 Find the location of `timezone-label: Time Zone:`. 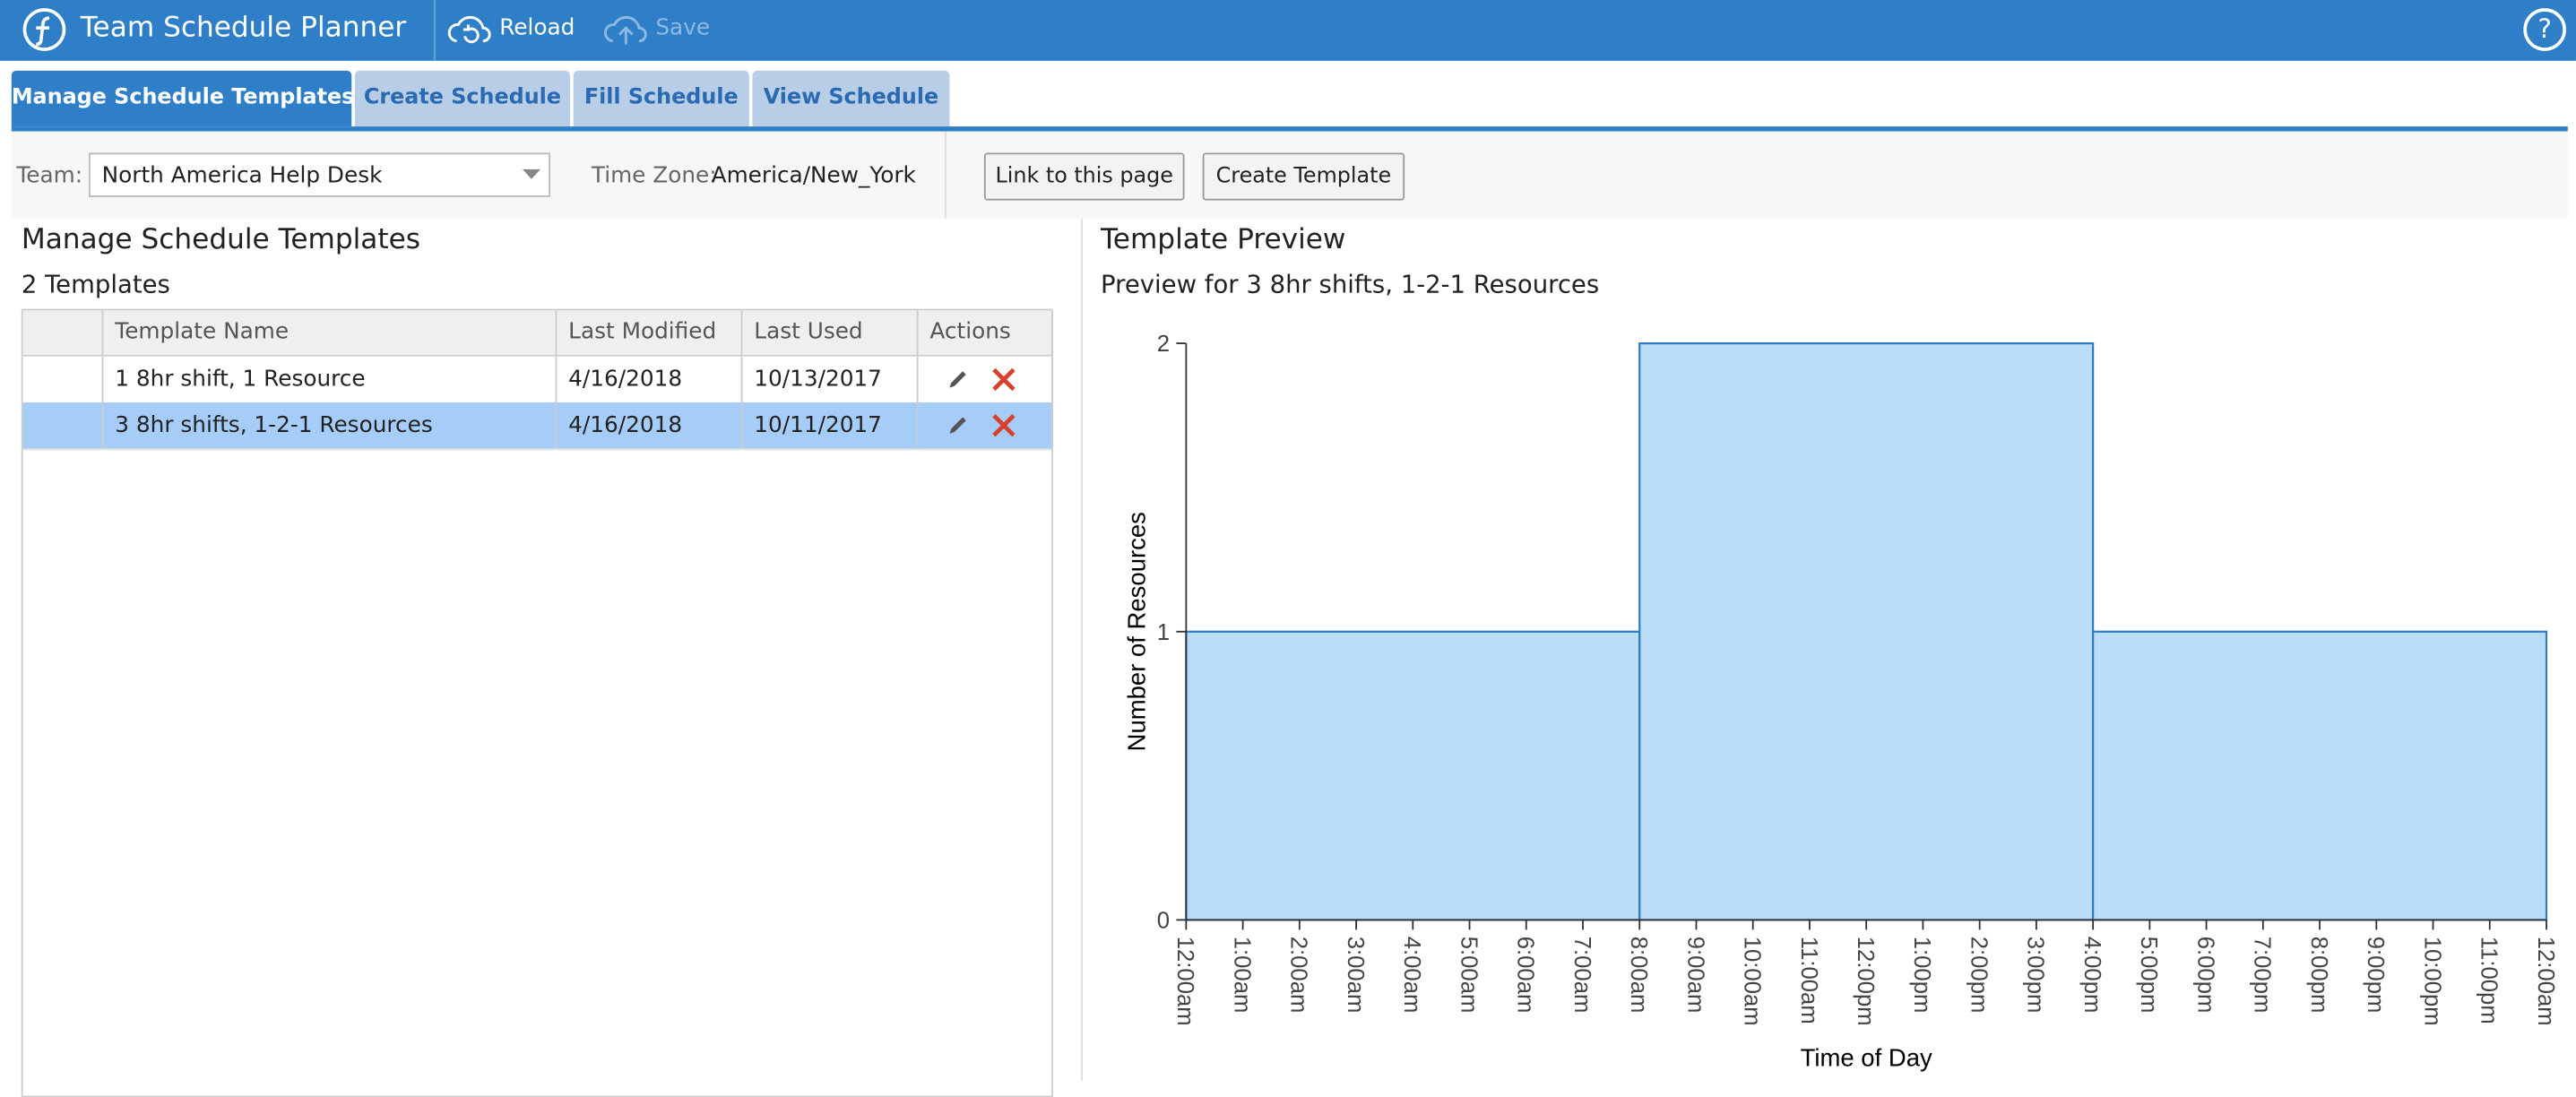

timezone-label: Time Zone: is located at coordinates (654, 175).